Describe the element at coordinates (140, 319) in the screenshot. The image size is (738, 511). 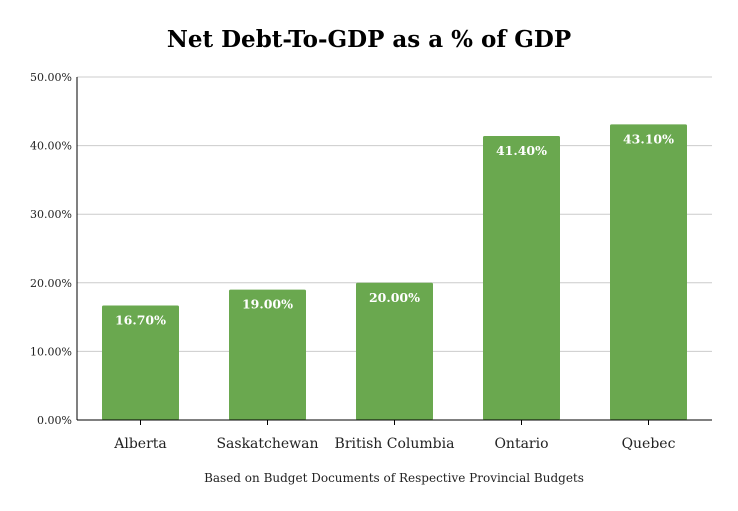
I see `bar-value-label: 16.70%` at that location.